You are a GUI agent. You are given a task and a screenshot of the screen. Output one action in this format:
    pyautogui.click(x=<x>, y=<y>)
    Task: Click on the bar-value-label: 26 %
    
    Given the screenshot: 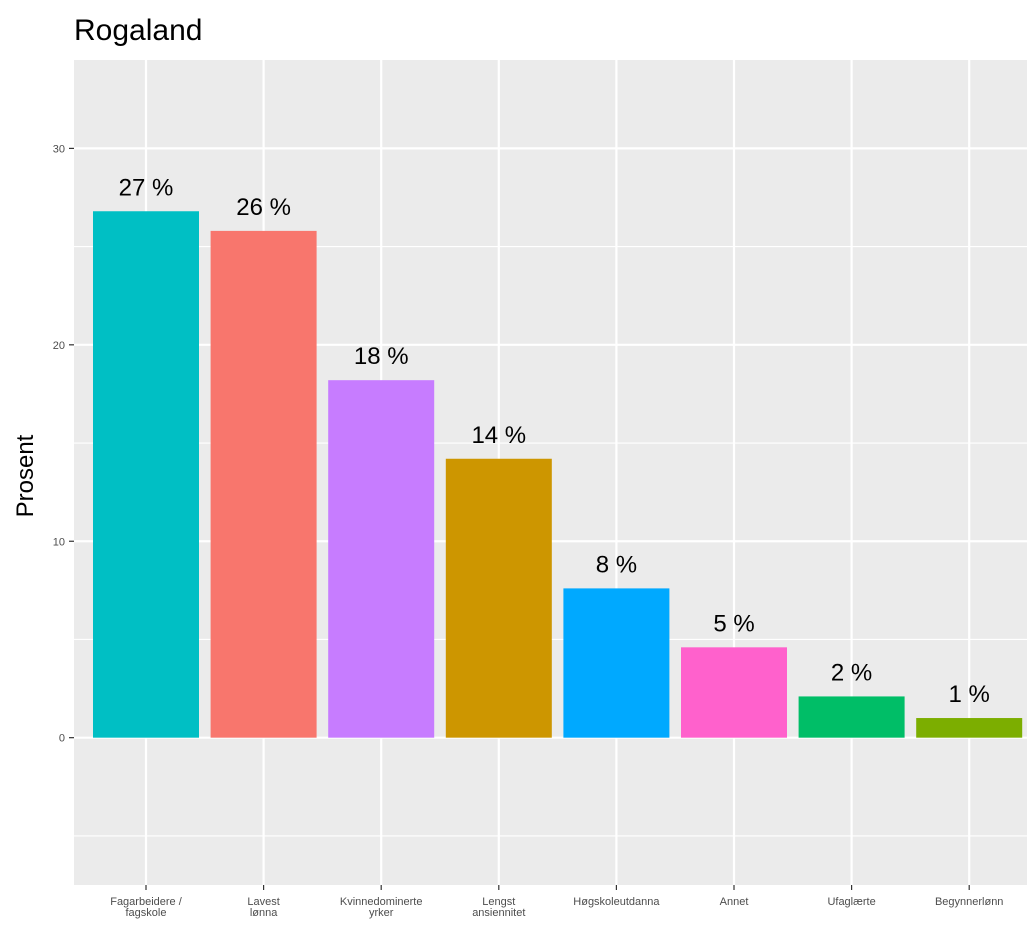 What is the action you would take?
    pyautogui.click(x=263, y=207)
    